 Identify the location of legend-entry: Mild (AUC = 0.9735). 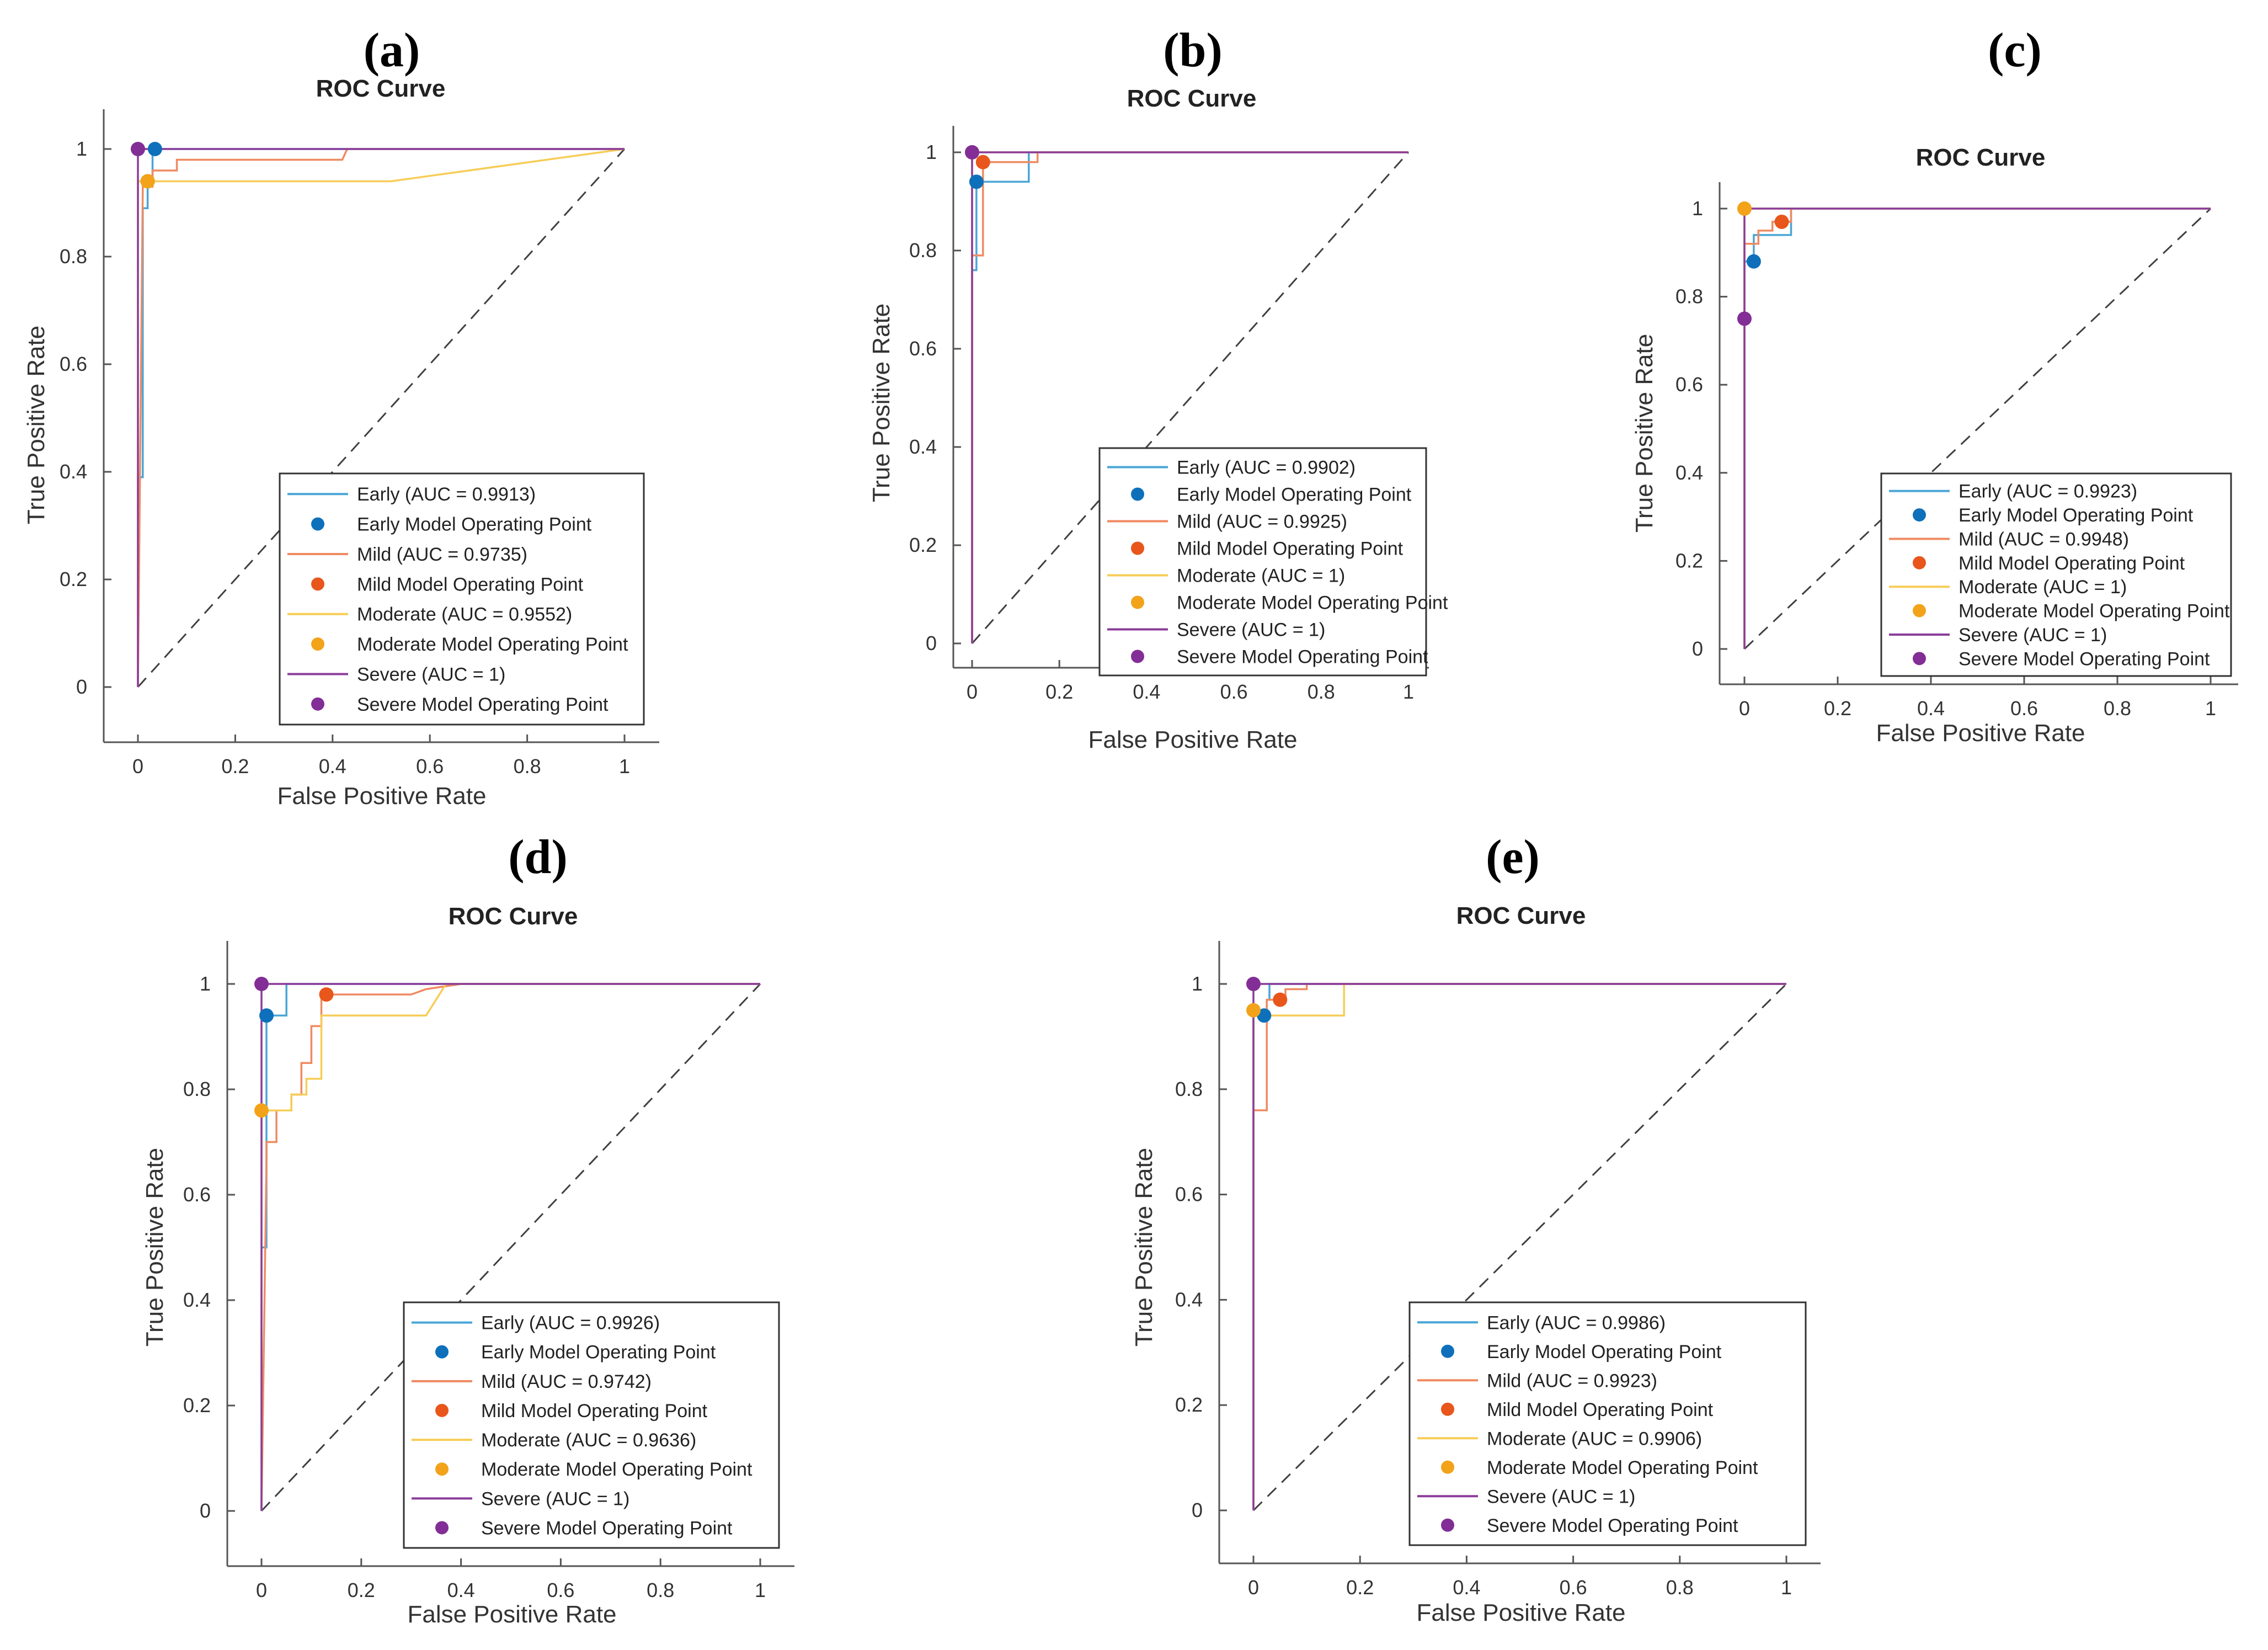
(442, 554).